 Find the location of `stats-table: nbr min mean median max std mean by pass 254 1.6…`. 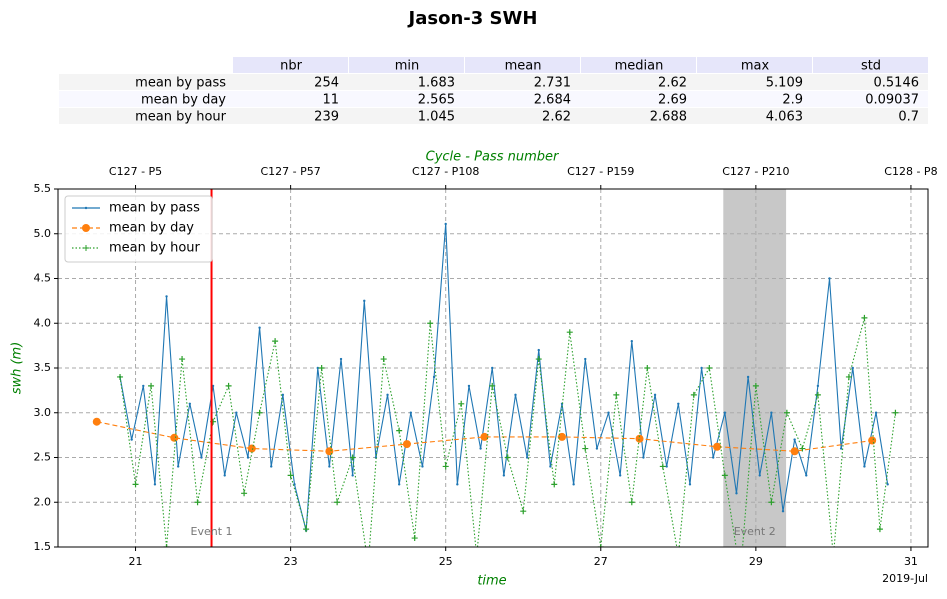

stats-table: nbr min mean median max std mean by pass 254 1.6… is located at coordinates (493, 91).